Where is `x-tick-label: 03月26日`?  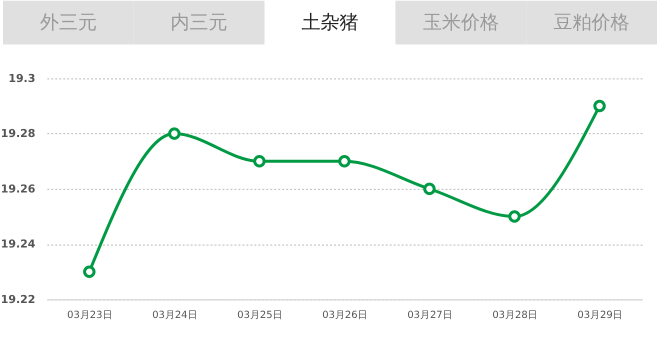
x-tick-label: 03月26日 is located at coordinates (345, 315).